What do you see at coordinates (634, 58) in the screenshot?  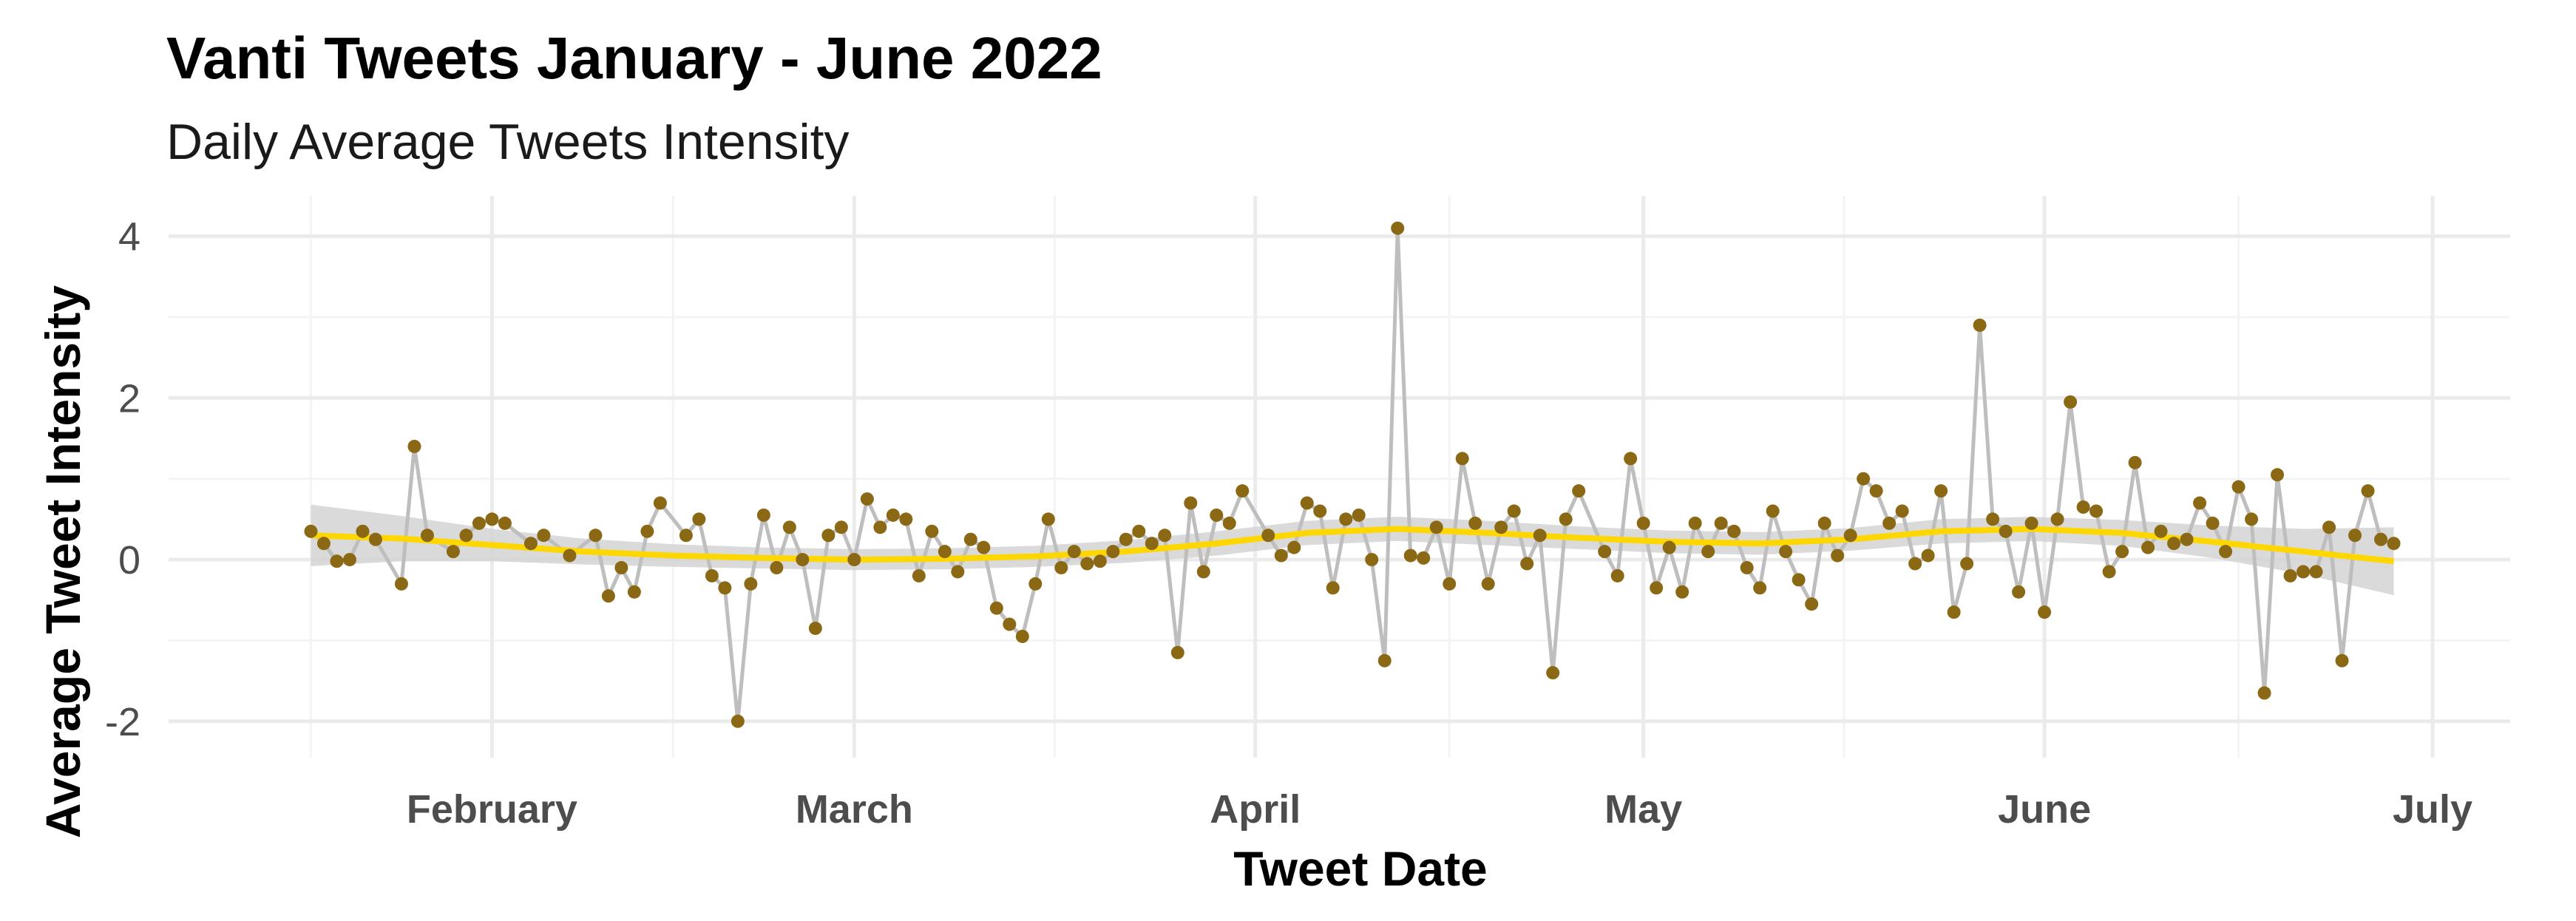 I see `chart-title: Vanti Tweets January - June 2022` at bounding box center [634, 58].